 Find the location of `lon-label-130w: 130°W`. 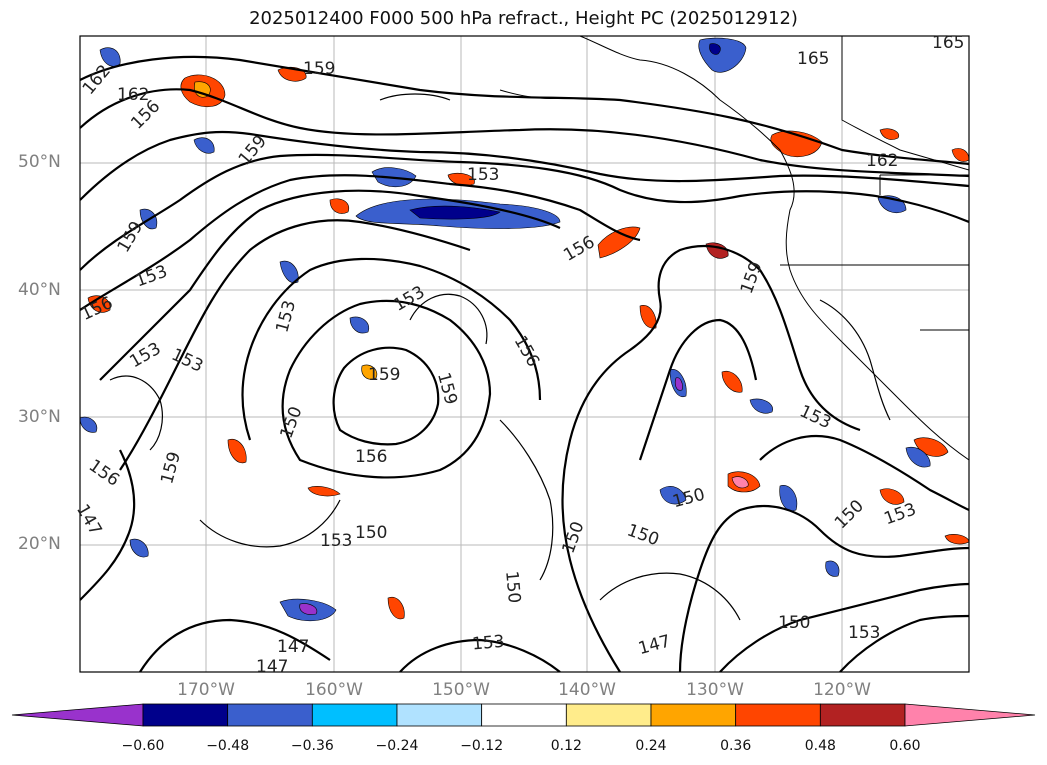

lon-label-130w: 130°W is located at coordinates (715, 690).